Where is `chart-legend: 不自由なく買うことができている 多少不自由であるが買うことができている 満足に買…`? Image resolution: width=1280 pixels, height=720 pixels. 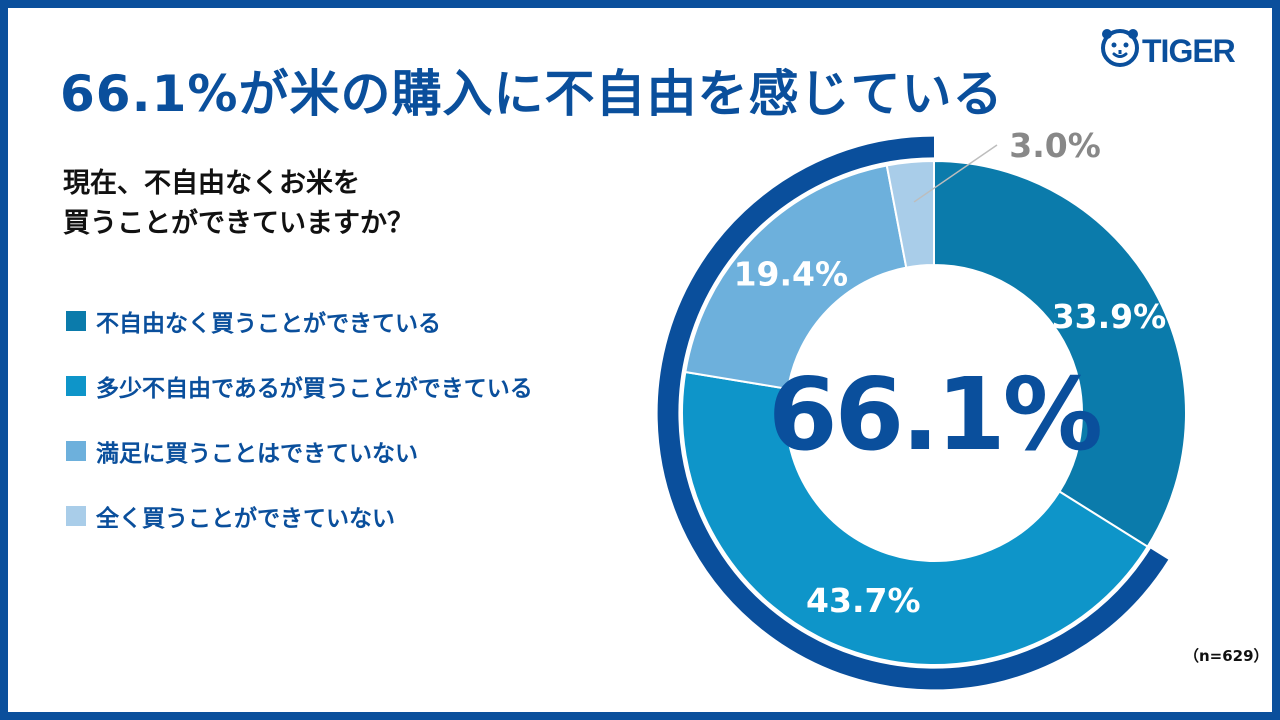
chart-legend: 不自由なく買うことができている 多少不自由であるが買うことができている 満足に買… is located at coordinates (299, 431).